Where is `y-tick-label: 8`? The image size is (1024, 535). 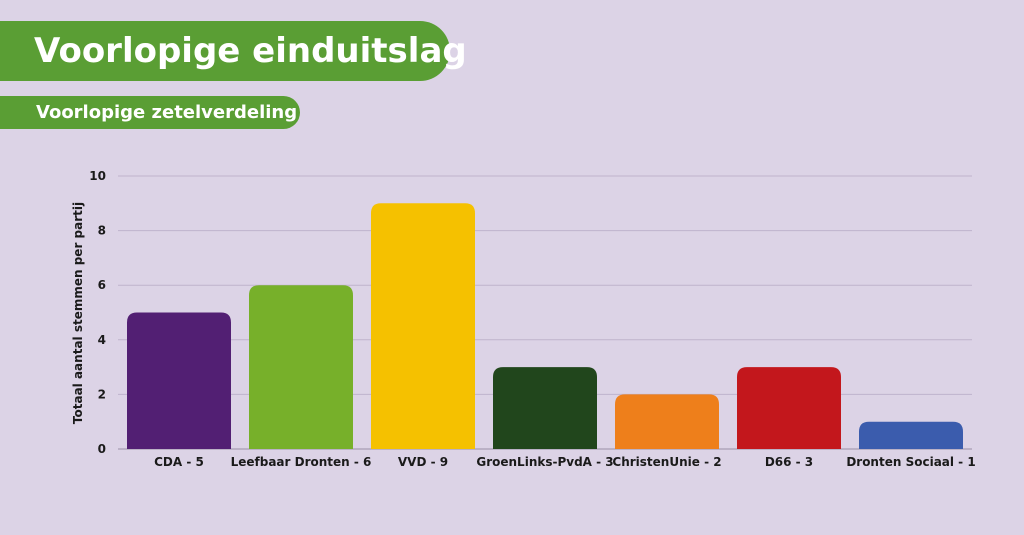 y-tick-label: 8 is located at coordinates (102, 231).